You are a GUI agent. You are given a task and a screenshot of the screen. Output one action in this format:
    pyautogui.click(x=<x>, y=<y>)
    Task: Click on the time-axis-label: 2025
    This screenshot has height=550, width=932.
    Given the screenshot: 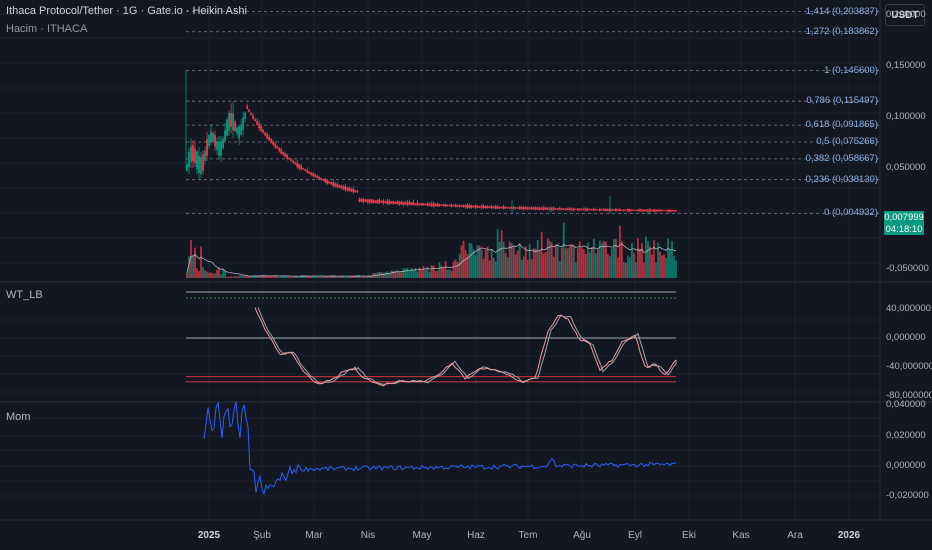 What is the action you would take?
    pyautogui.click(x=209, y=535)
    